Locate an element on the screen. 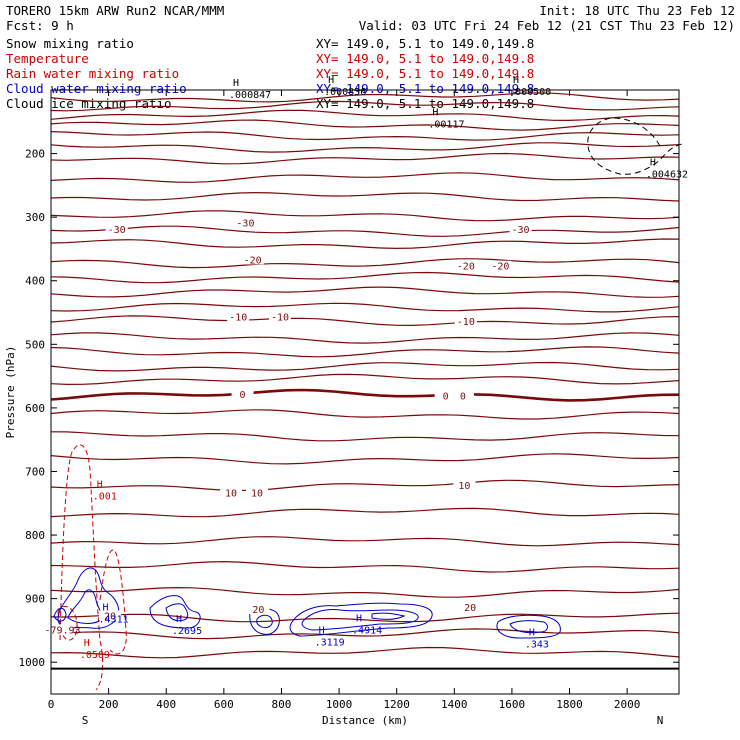 The image size is (740, 740). maximum-value-label: .000500 is located at coordinates (530, 92).